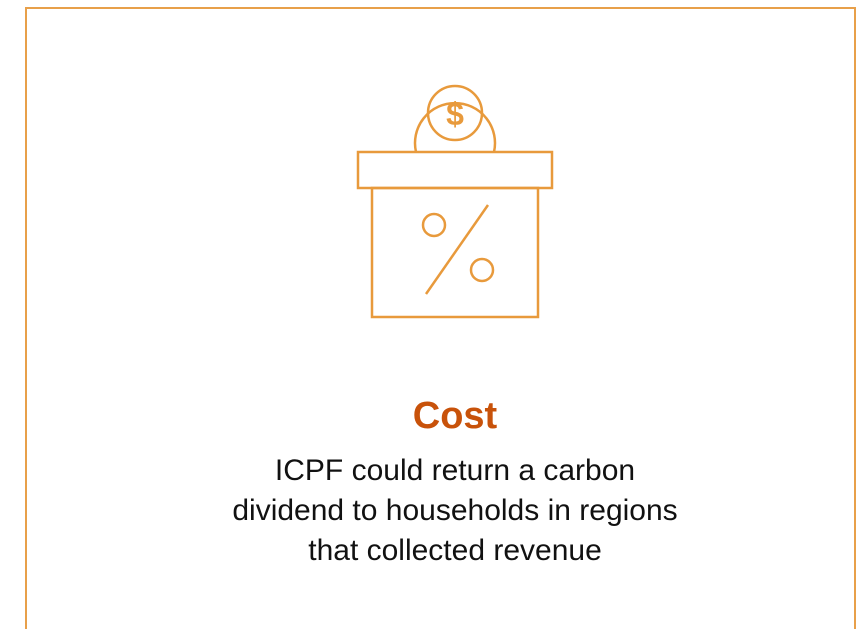 Image resolution: width=862 pixels, height=629 pixels. I want to click on body-line: ICPF could return a carbon, so click(455, 470).